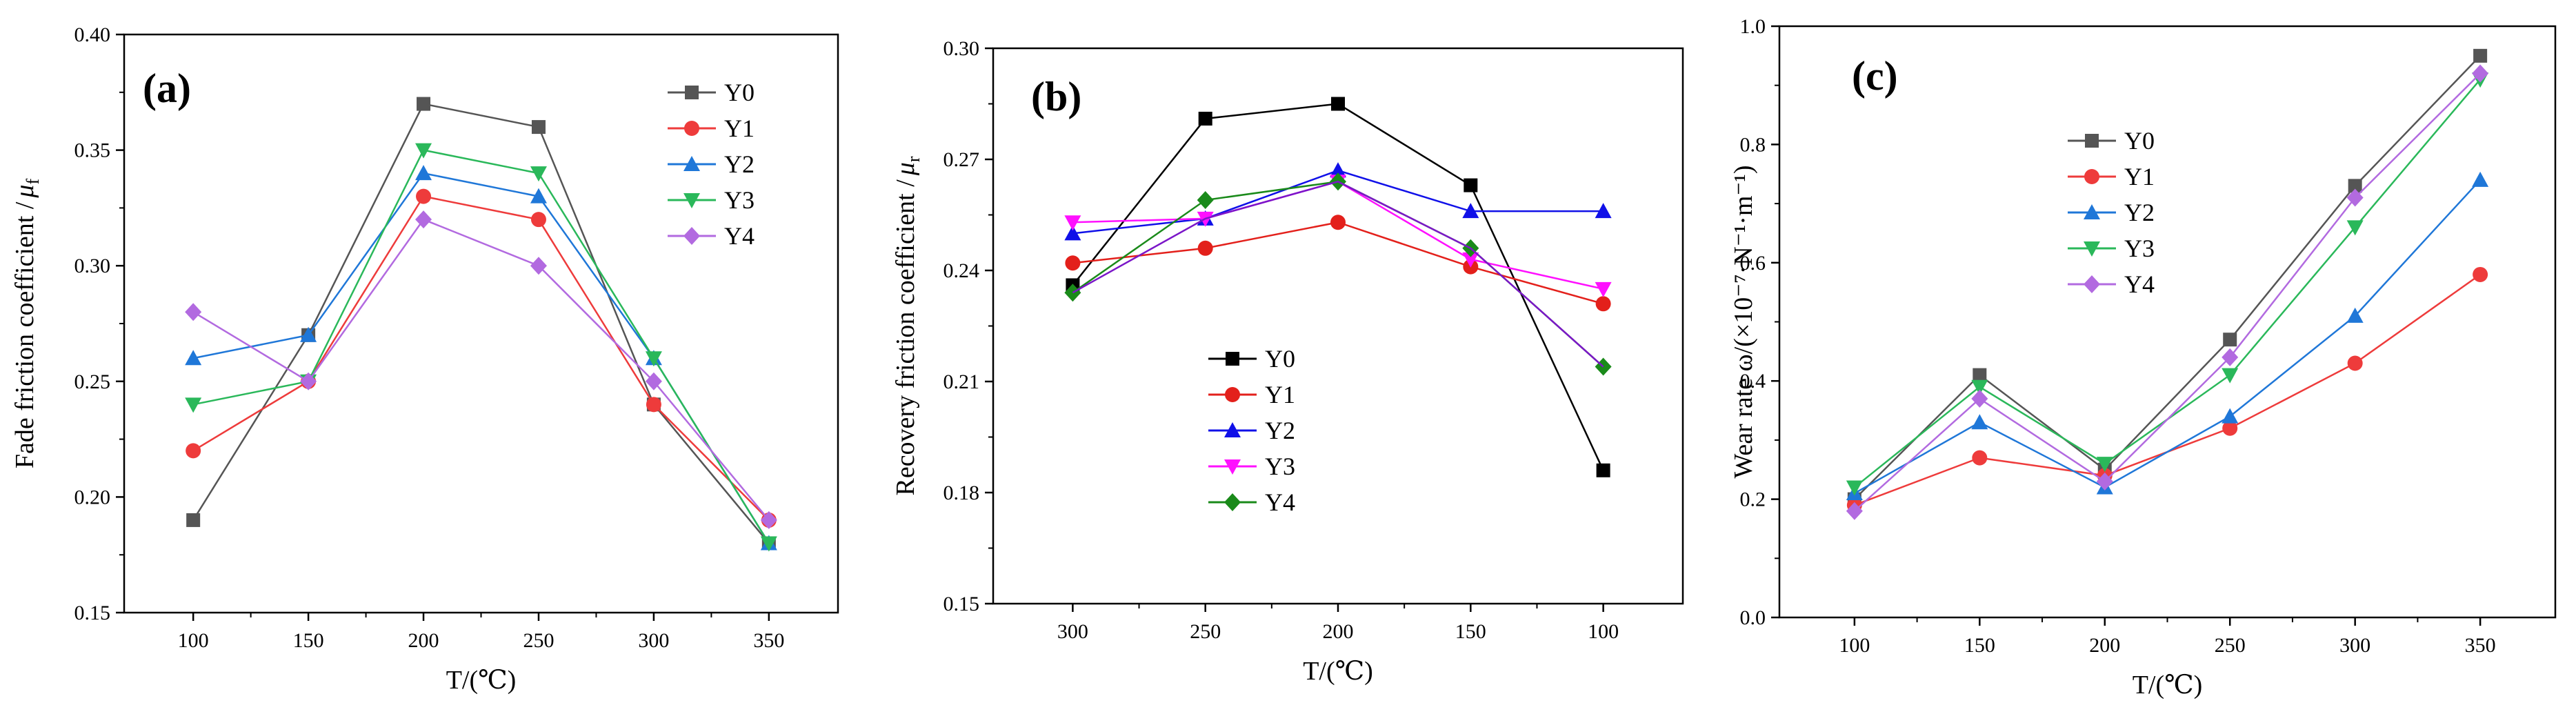  I want to click on y-tick-label: 0.21, so click(961, 382).